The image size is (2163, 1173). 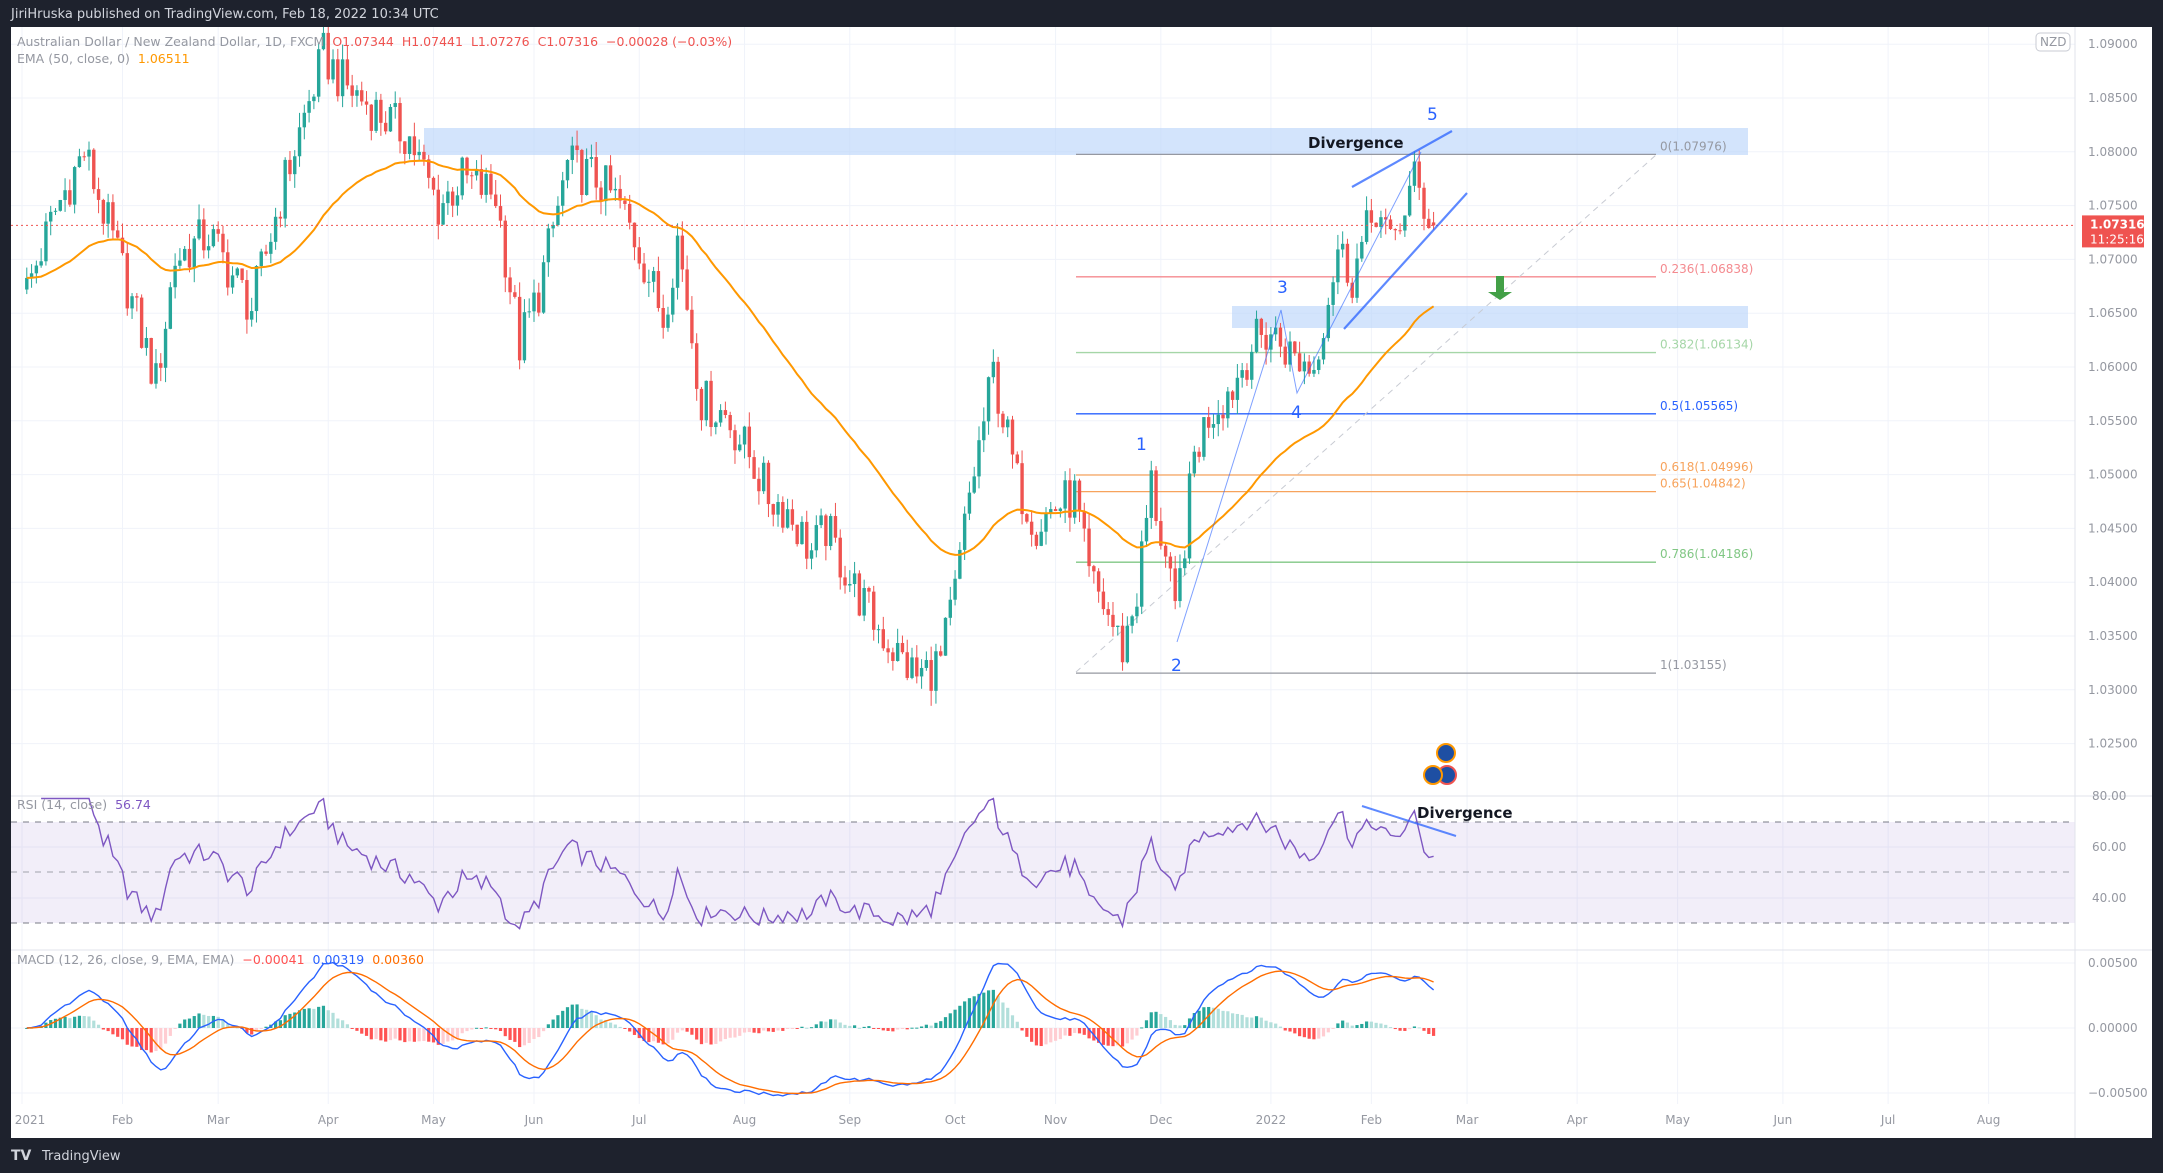 What do you see at coordinates (2053, 42) in the screenshot?
I see `currency-badge: NZD` at bounding box center [2053, 42].